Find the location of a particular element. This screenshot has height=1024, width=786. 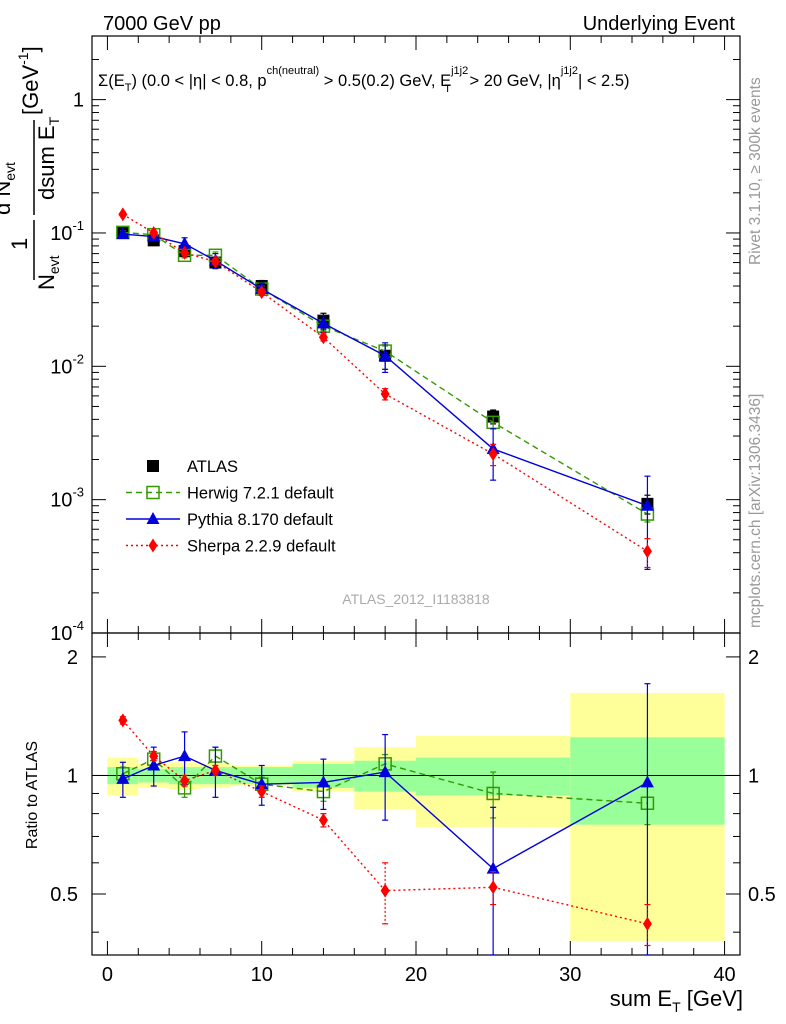

legend-label-pythia: Pythia 8.170 default is located at coordinates (260, 520).